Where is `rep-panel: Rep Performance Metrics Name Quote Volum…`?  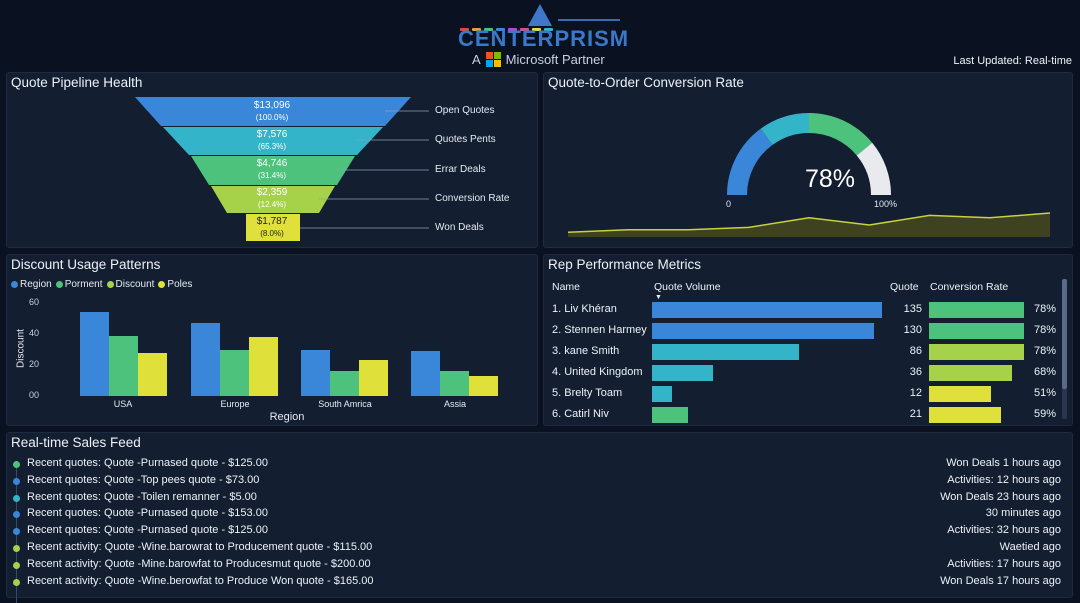
rep-panel: Rep Performance Metrics Name Quote Volum… is located at coordinates (808, 340).